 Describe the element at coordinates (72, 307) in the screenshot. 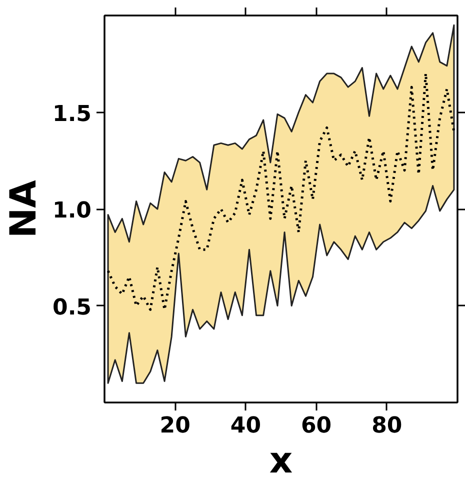

I see `y-tick-label: 0.5` at that location.